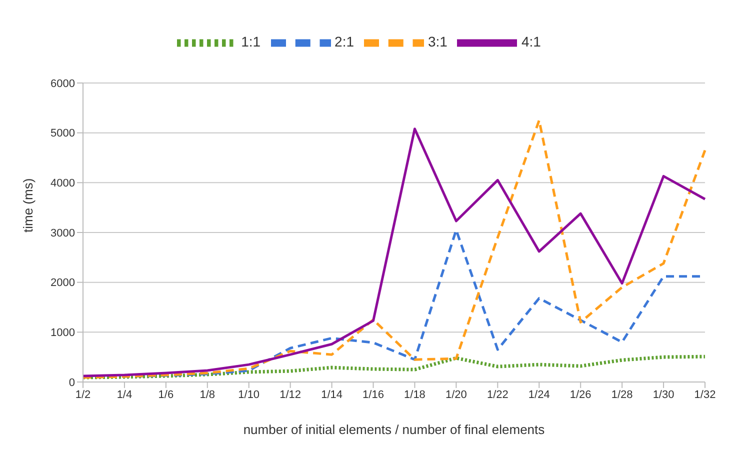 The image size is (735, 450). Describe the element at coordinates (62, 283) in the screenshot. I see `y-tick-label: 2000` at that location.